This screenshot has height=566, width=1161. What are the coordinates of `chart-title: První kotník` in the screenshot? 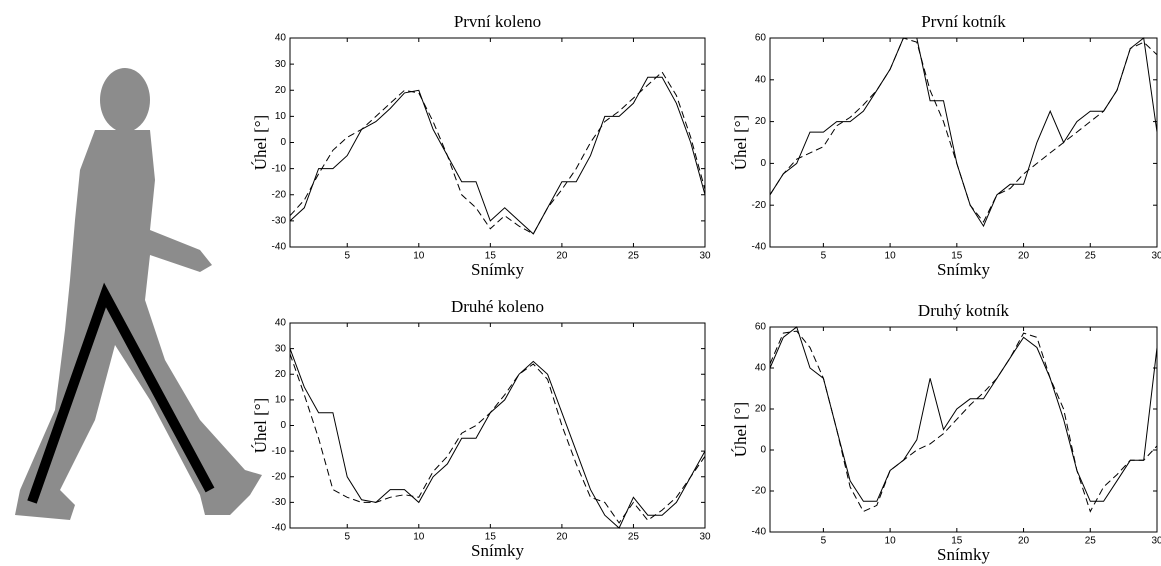 It's located at (963, 21).